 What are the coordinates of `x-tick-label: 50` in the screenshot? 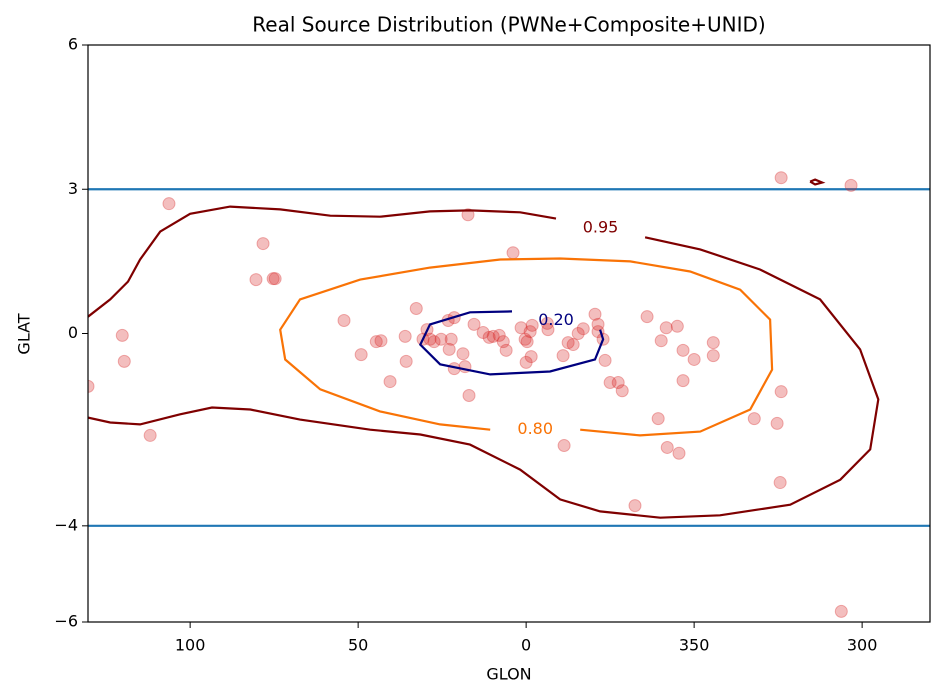 It's located at (358, 645).